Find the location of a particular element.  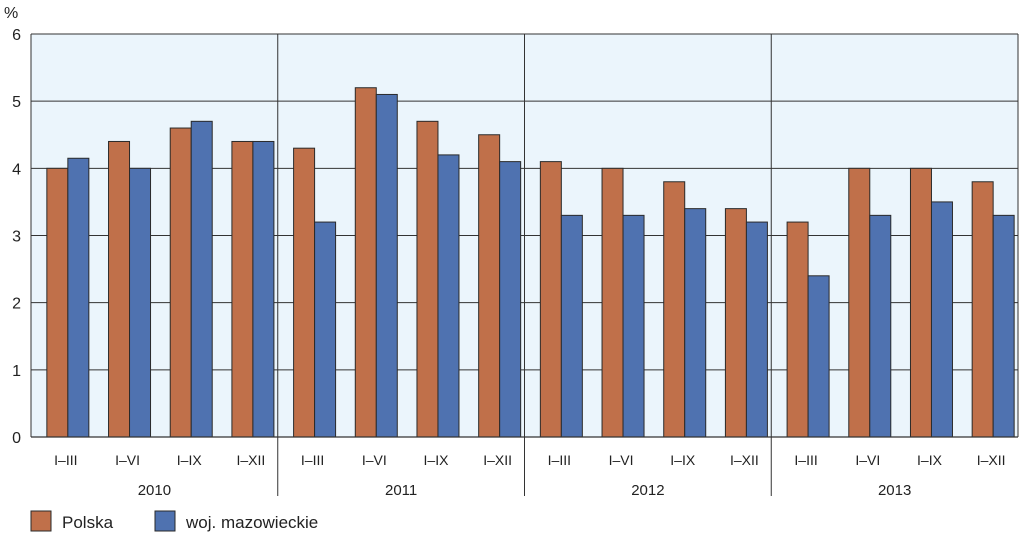

x-group-label: 2013 is located at coordinates (894, 490).